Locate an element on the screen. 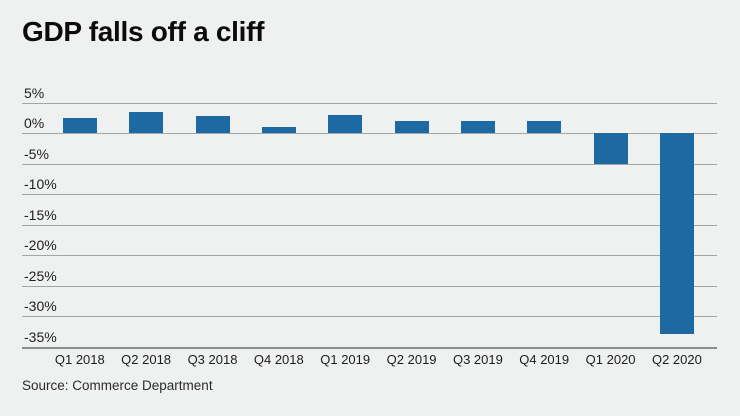  bar-q2-2020 is located at coordinates (676, 233).